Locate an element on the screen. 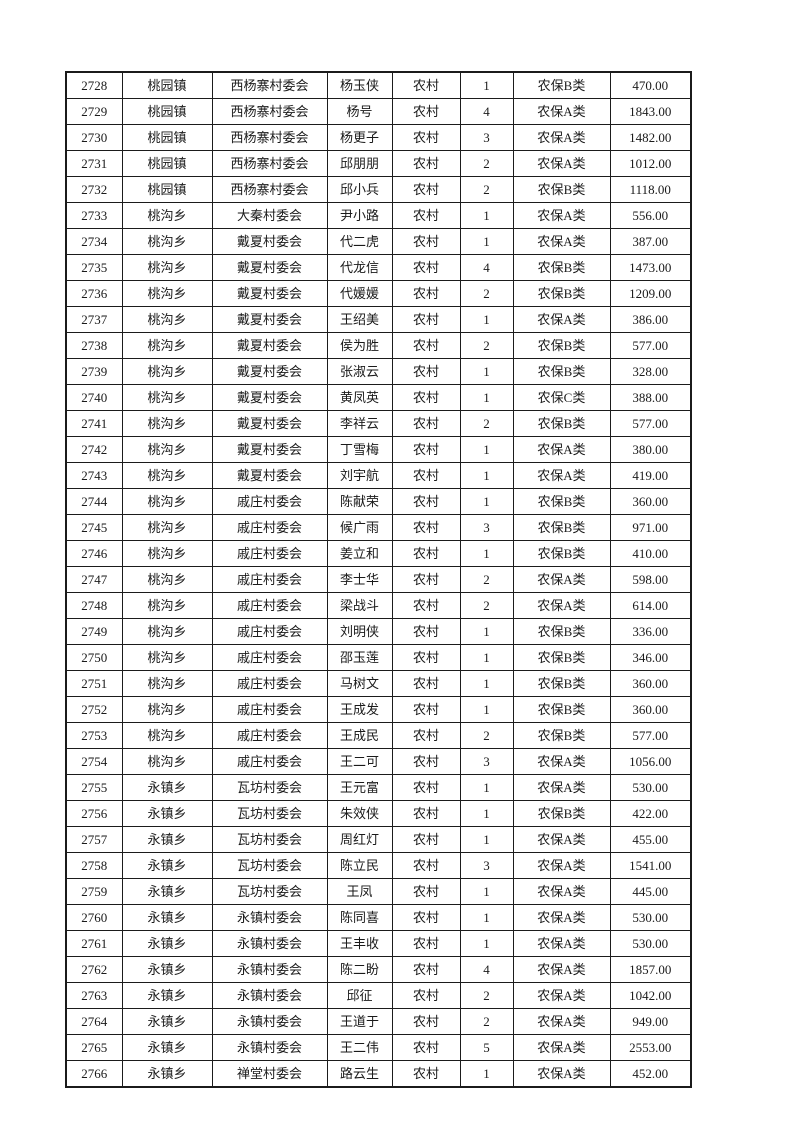  table-row: 2760 永镇乡 永镇村委会 陈同喜 农村 1 农保A类 530.00 is located at coordinates (378, 917).